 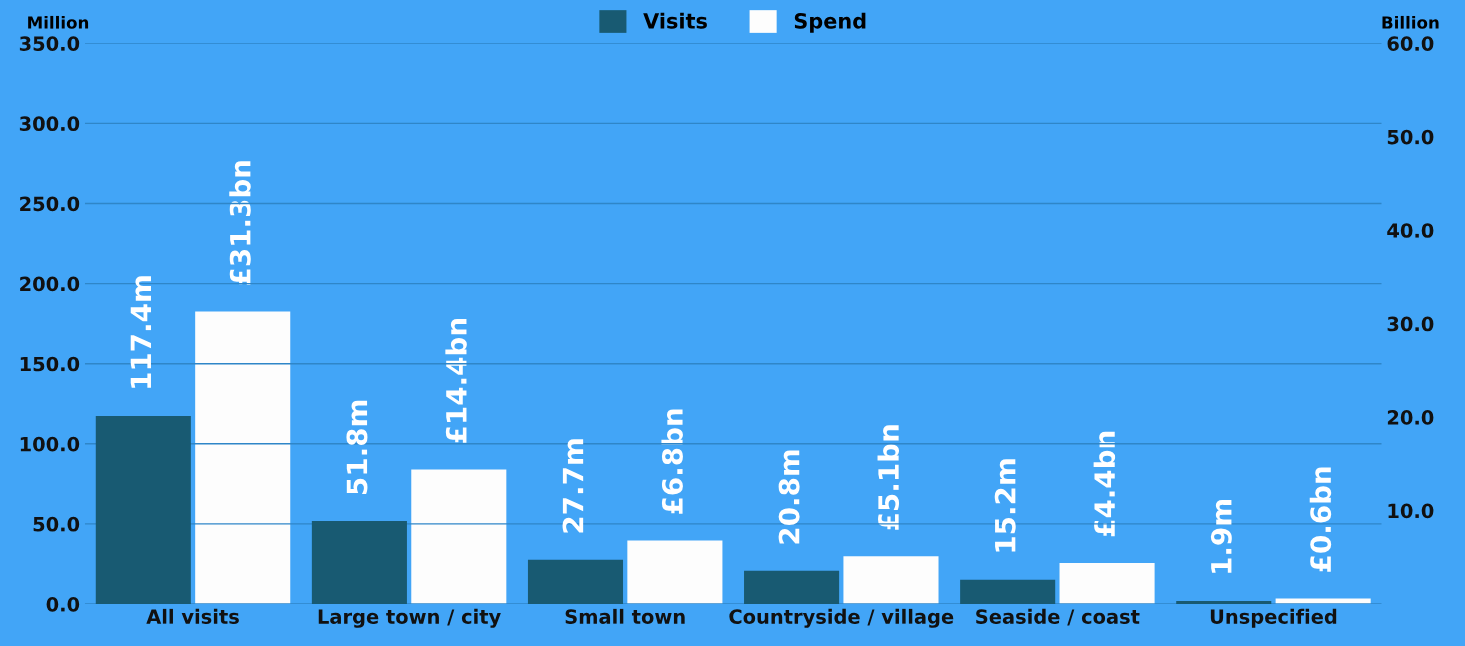 What do you see at coordinates (672, 461) in the screenshot?
I see `data-label: £6.8bn` at bounding box center [672, 461].